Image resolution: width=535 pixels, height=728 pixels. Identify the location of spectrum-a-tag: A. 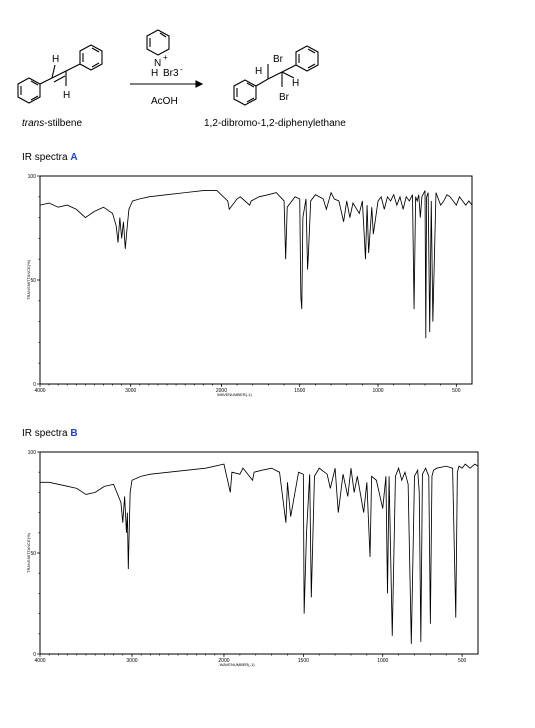
(74, 157).